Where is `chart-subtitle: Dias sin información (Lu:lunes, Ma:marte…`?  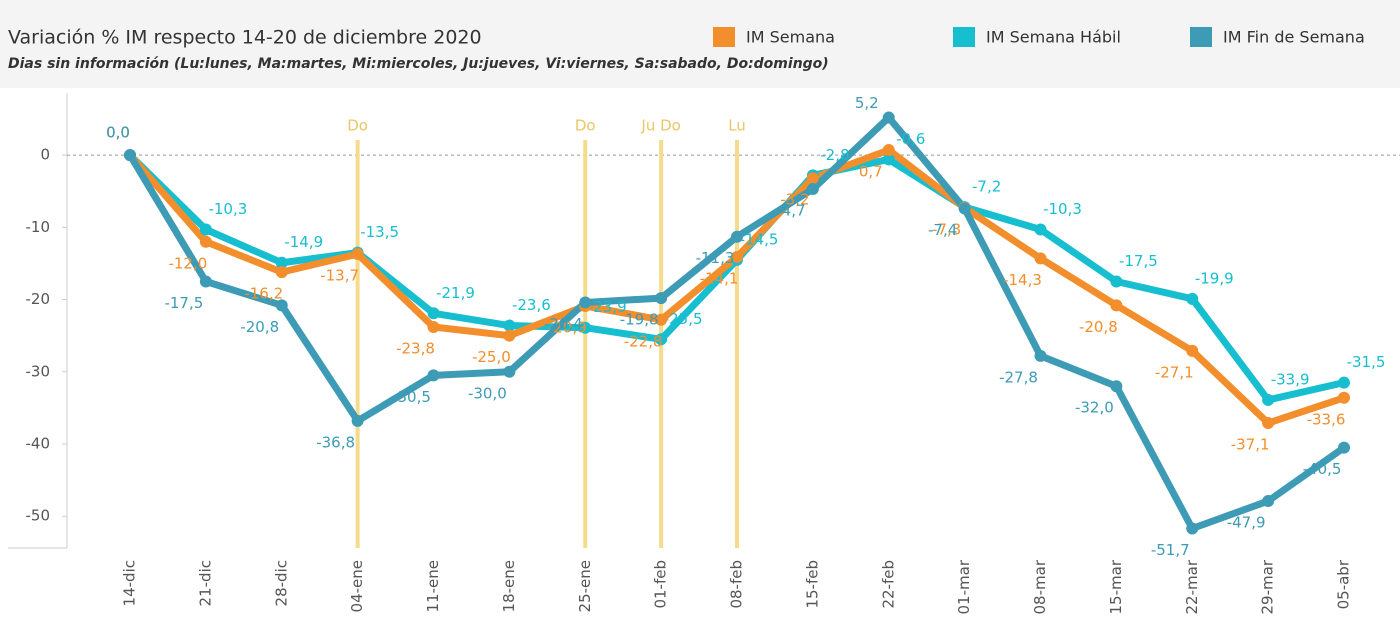
chart-subtitle: Dias sin información (Lu:lunes, Ma:marte… is located at coordinates (418, 64).